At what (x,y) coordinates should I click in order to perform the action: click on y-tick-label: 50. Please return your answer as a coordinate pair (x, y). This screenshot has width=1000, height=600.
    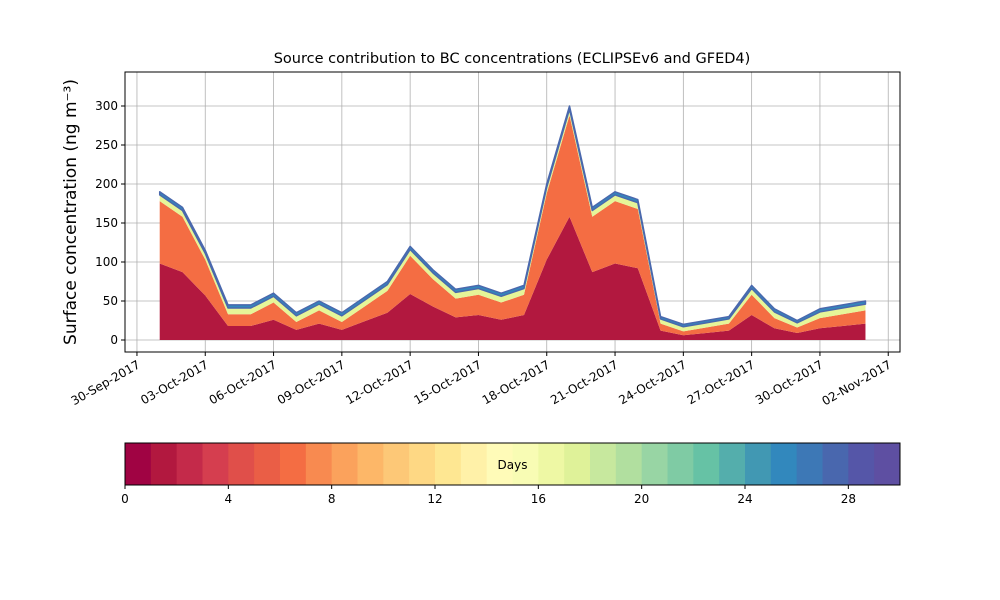
    Looking at the image, I should click on (110, 301).